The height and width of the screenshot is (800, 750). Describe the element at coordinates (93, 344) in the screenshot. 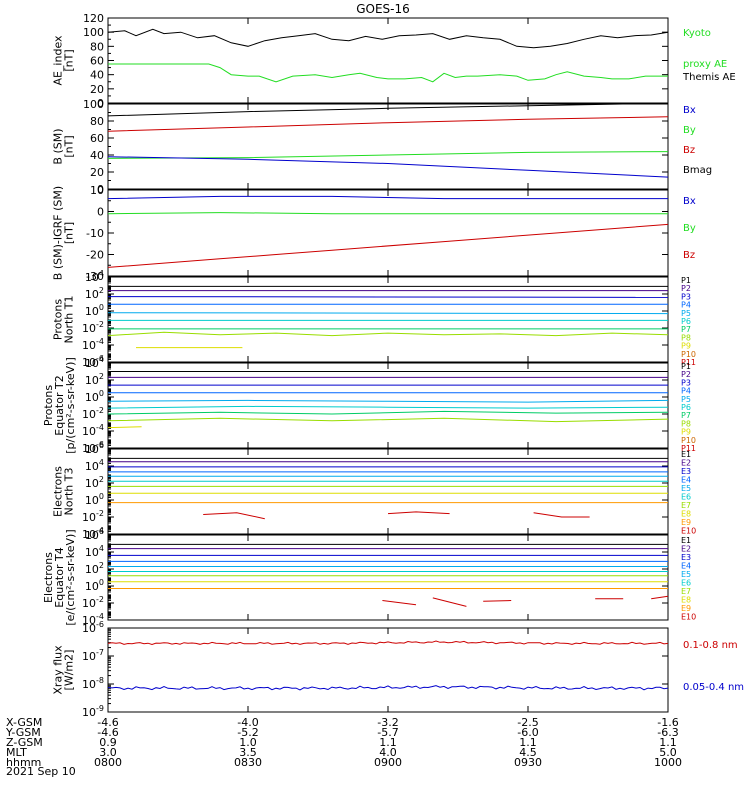

I see `y-tick-label: 10-4` at that location.